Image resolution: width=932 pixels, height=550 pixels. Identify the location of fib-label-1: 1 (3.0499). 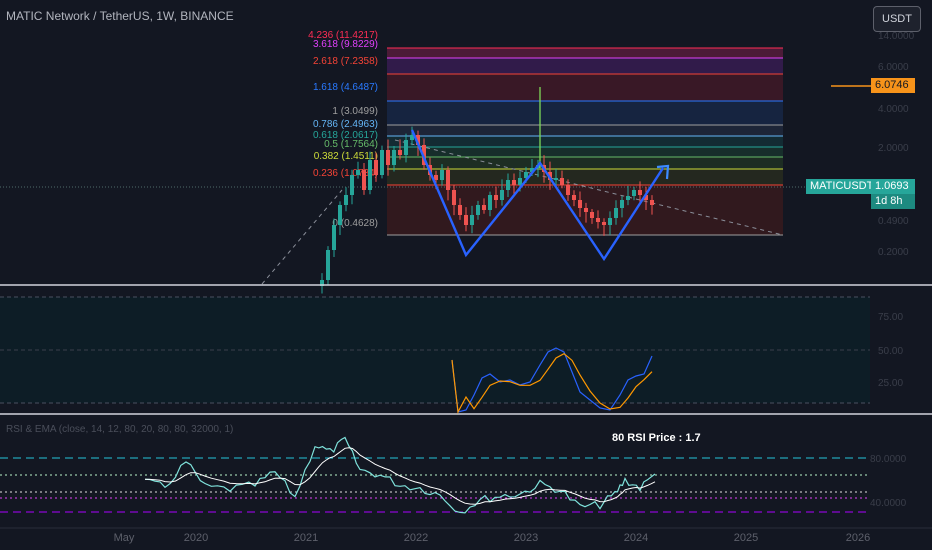
(355, 111).